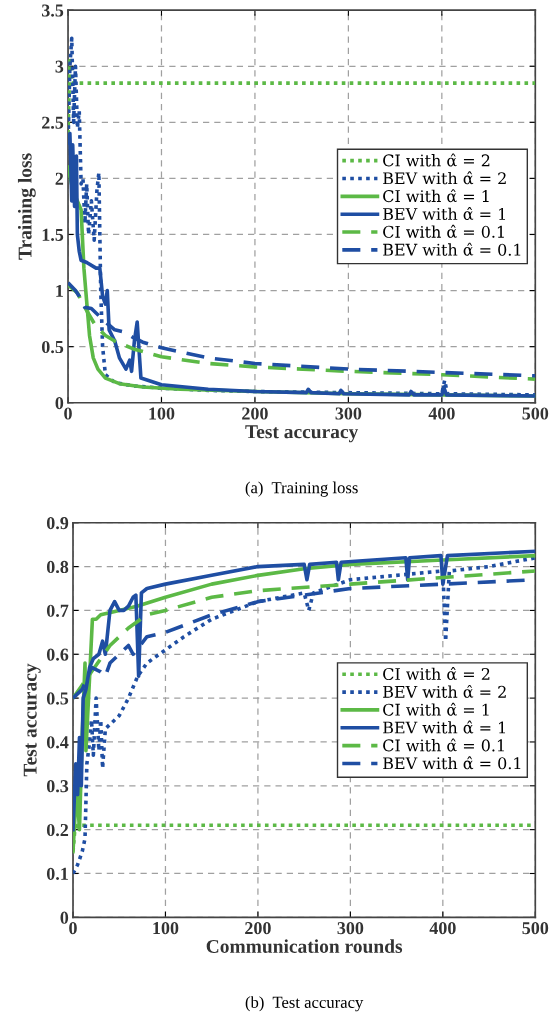 The width and height of the screenshot is (553, 1017). What do you see at coordinates (59, 66) in the screenshot?
I see `y-tick-label: 3` at bounding box center [59, 66].